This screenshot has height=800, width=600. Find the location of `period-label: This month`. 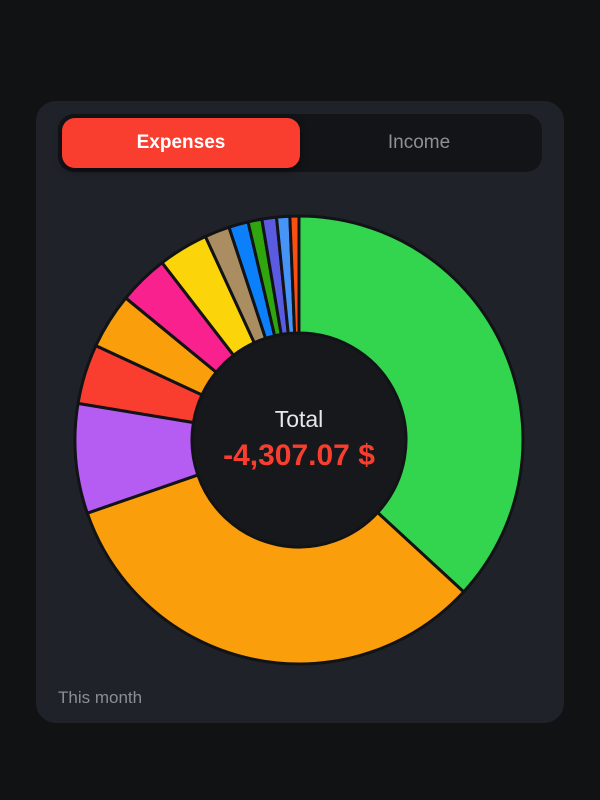

period-label: This month is located at coordinates (100, 697).